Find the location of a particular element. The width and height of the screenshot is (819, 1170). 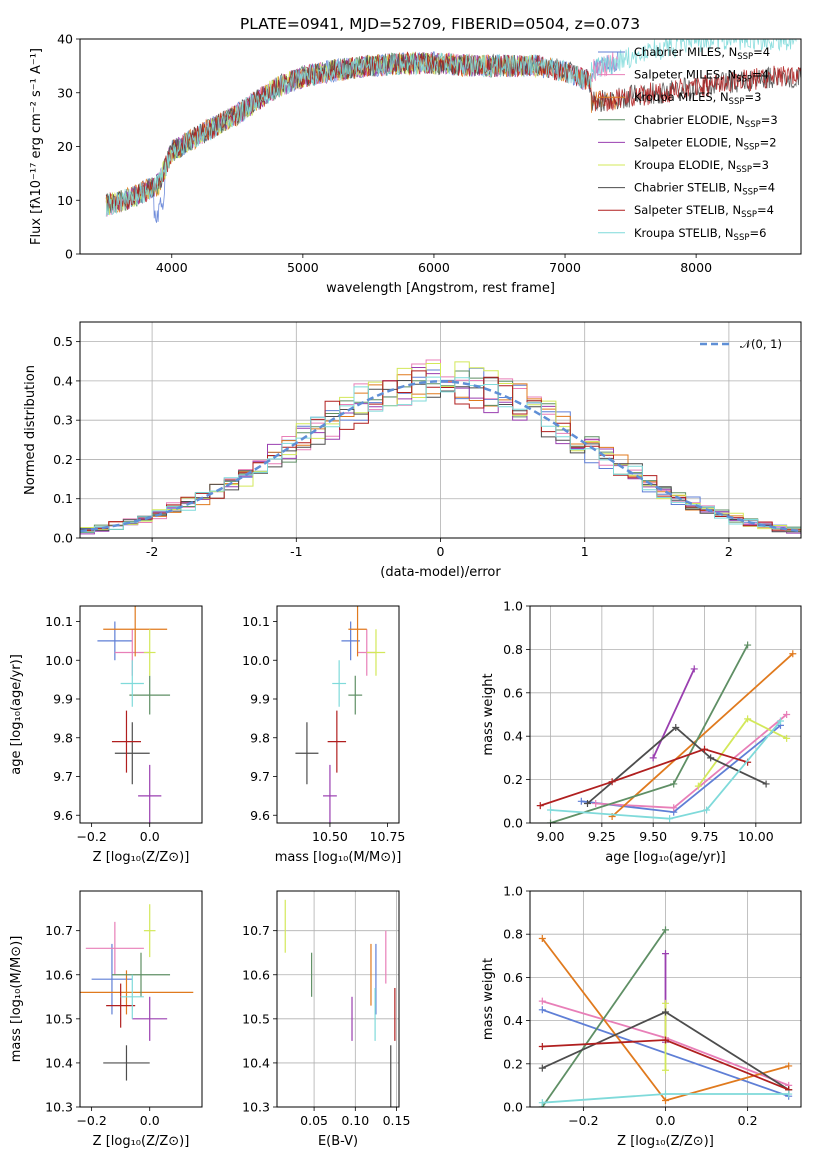

x-tick-label: 0.05 is located at coordinates (314, 1120).